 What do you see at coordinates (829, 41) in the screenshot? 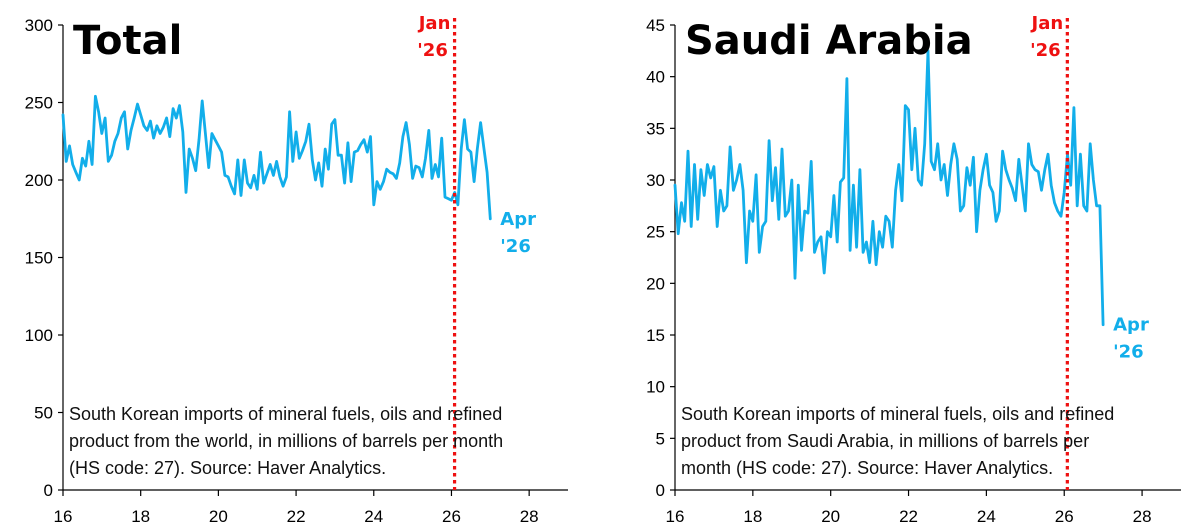
I see `chart-title: Saudi Arabia` at bounding box center [829, 41].